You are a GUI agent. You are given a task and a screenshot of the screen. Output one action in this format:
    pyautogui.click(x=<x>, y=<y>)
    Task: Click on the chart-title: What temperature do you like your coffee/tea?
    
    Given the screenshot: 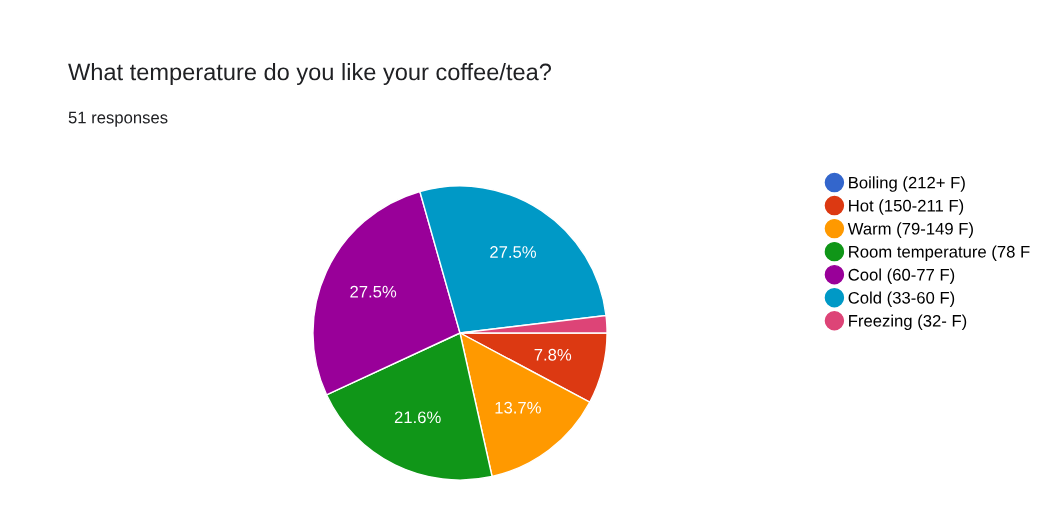 What is the action you would take?
    pyautogui.click(x=309, y=74)
    